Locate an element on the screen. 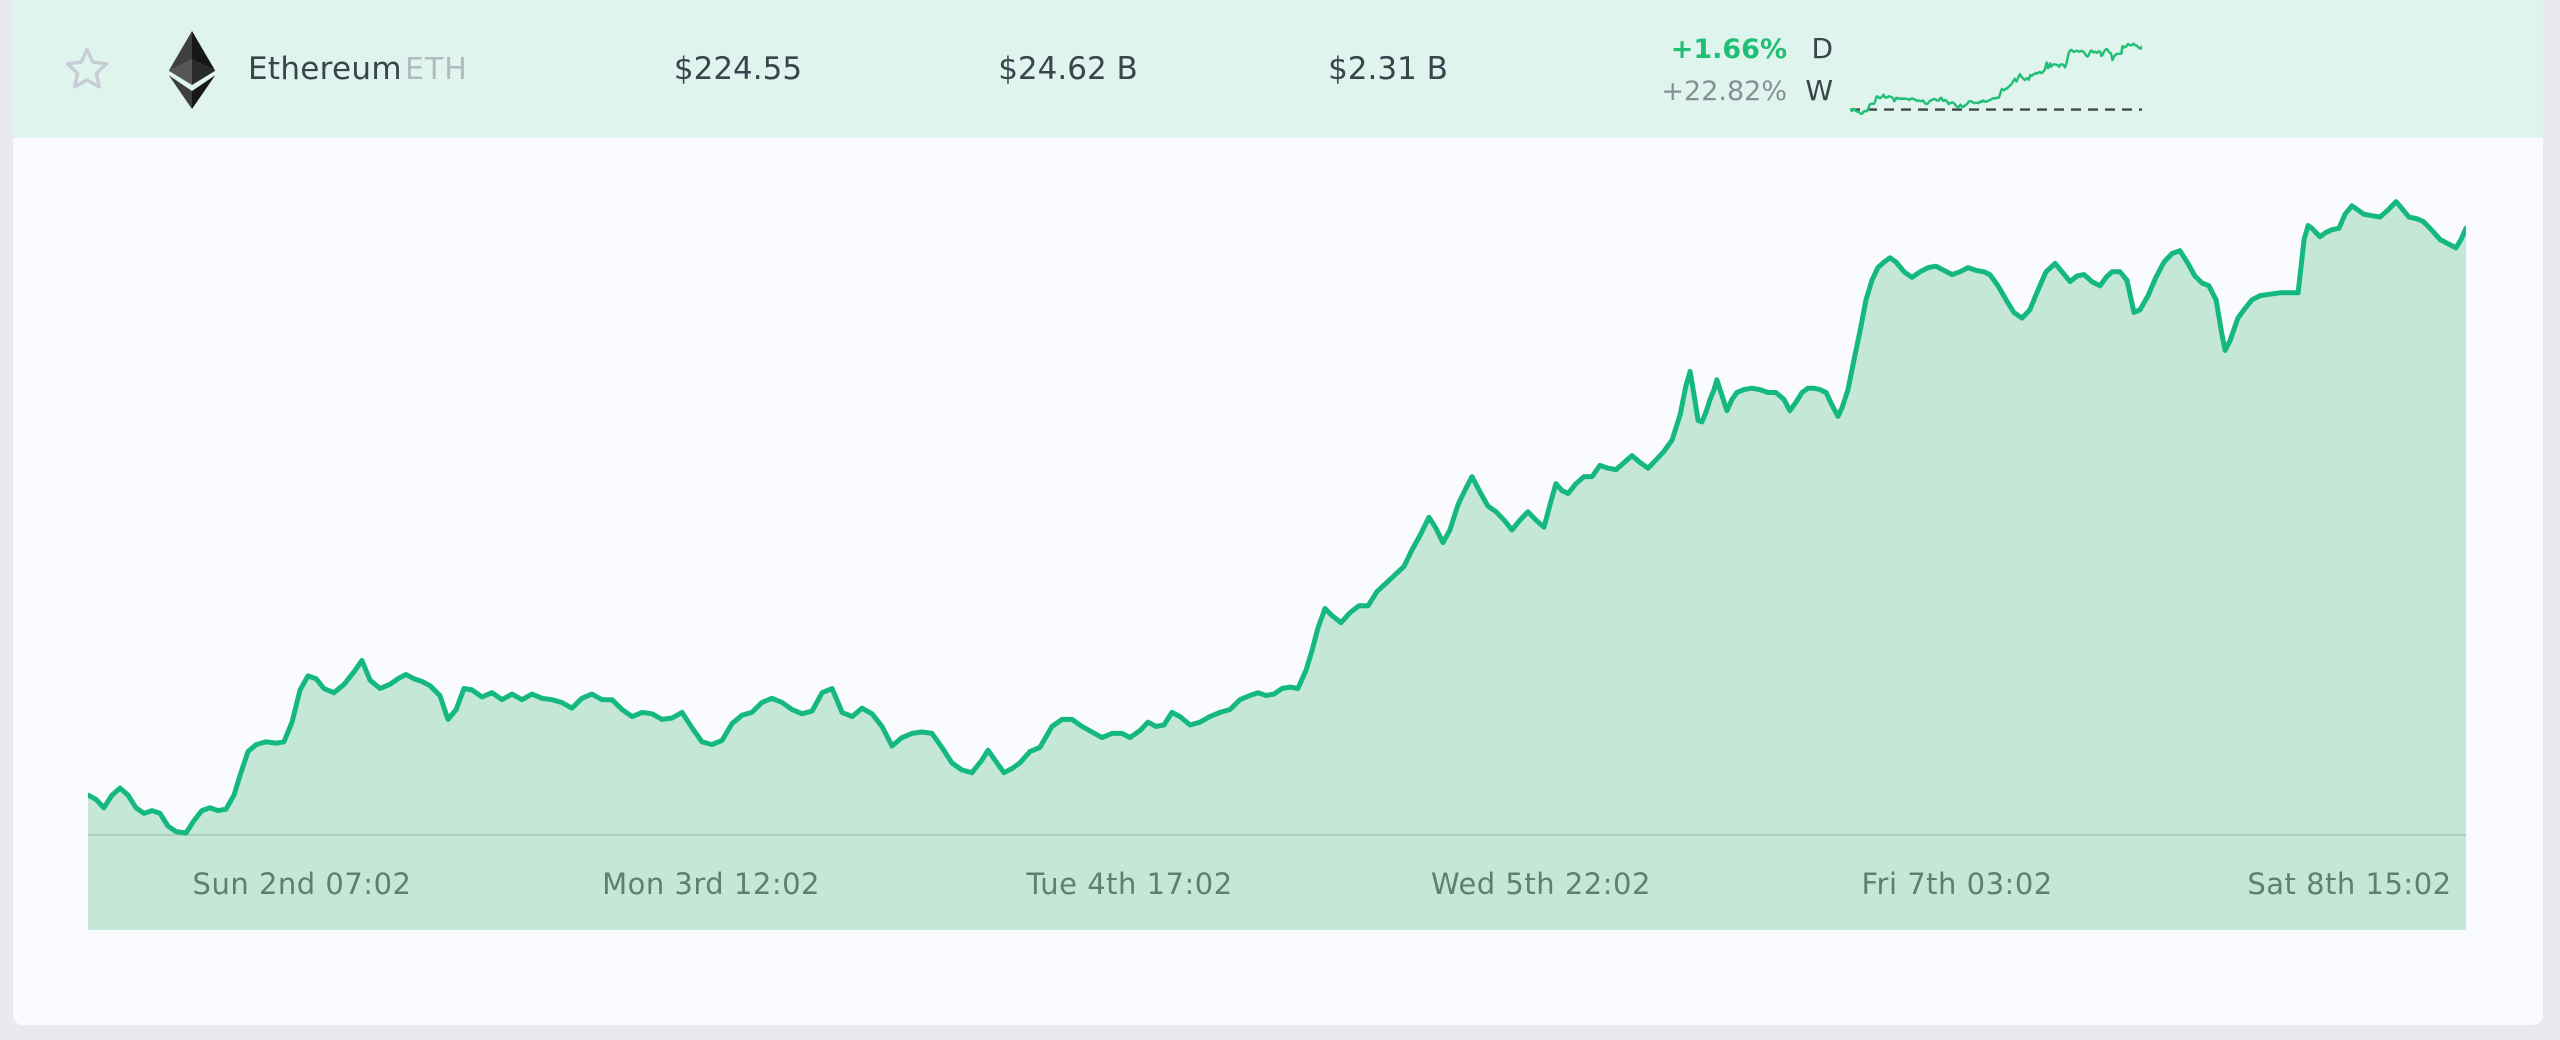 The height and width of the screenshot is (1040, 2560). daily-change: +1.66% is located at coordinates (1728, 49).